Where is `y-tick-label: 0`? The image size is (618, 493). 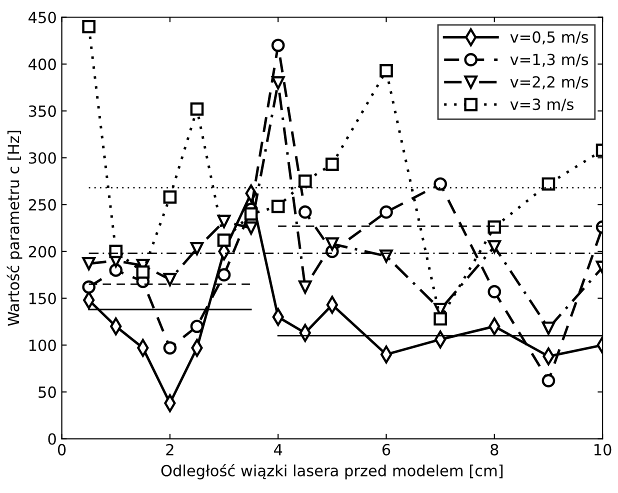
y-tick-label: 0 is located at coordinates (52, 439).